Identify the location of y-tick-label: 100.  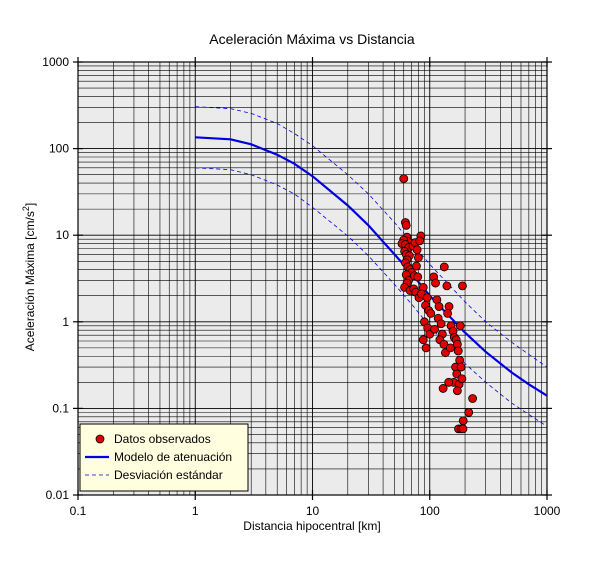
(59, 149).